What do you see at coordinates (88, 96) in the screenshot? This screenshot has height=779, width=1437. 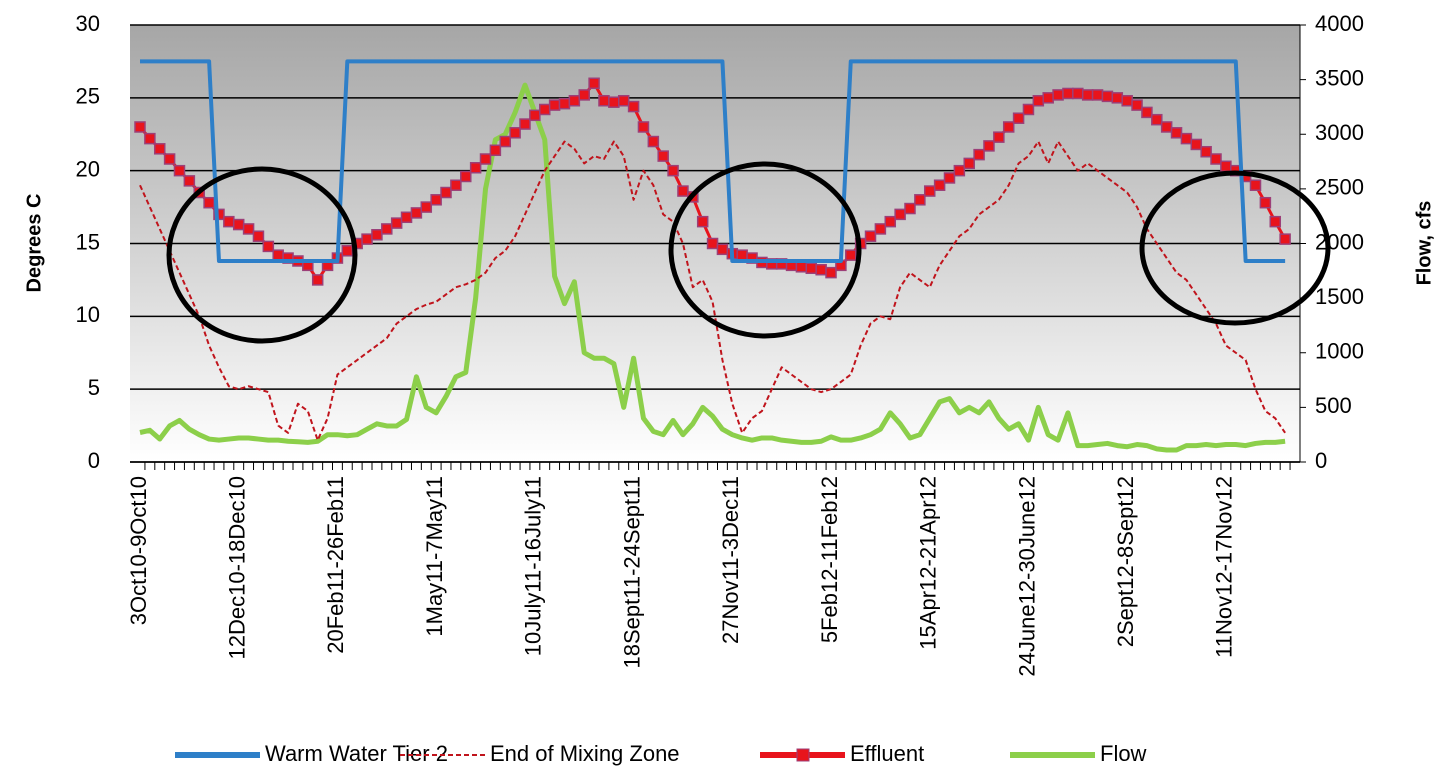 I see `y-tick-label: 25` at bounding box center [88, 96].